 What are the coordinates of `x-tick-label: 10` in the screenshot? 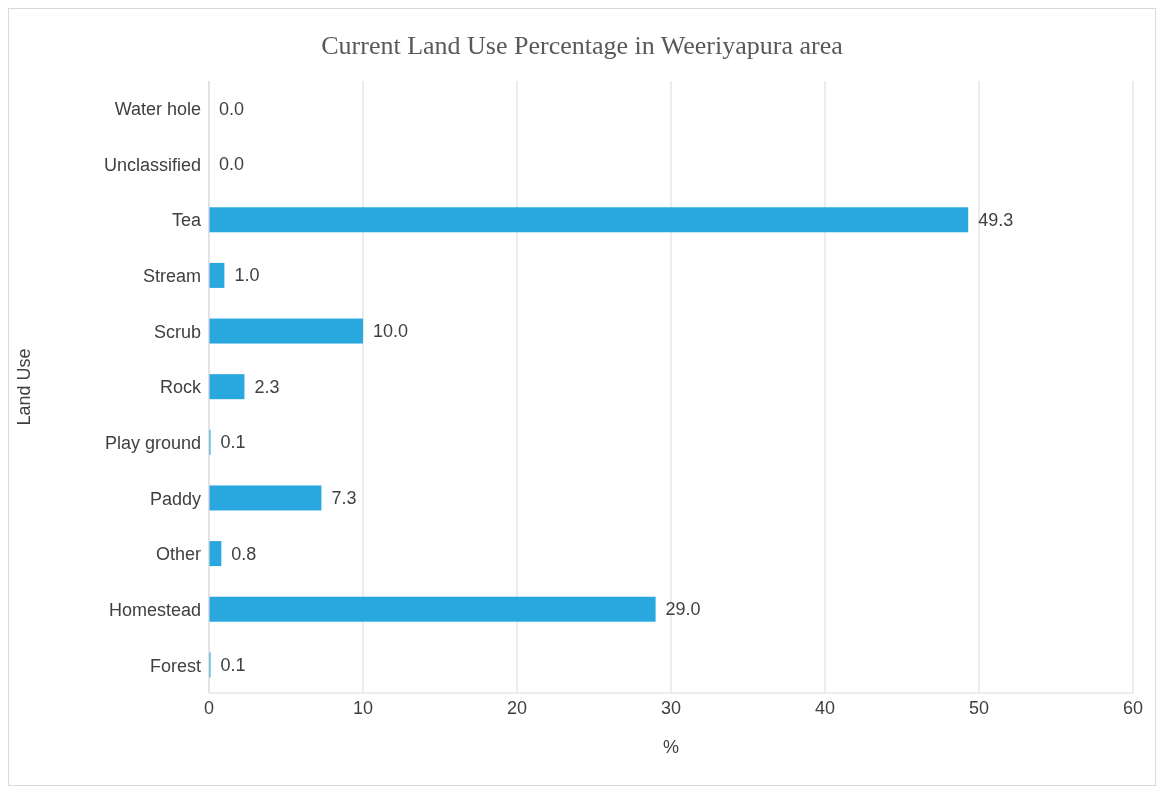 It's located at (363, 707).